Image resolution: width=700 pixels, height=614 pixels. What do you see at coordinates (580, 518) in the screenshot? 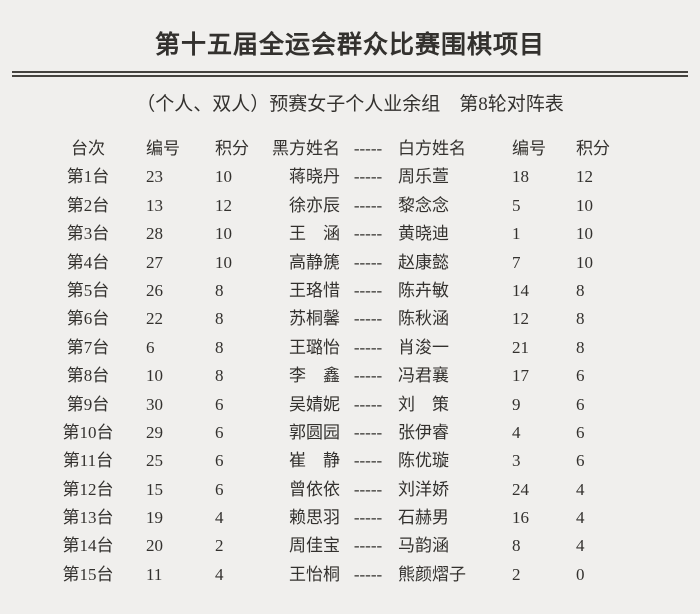
I see `white-score-cell: 4` at bounding box center [580, 518].